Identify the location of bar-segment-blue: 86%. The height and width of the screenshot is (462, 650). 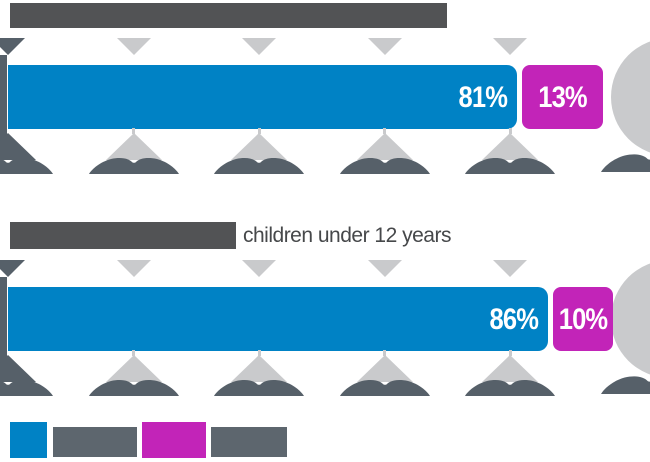
(278, 319).